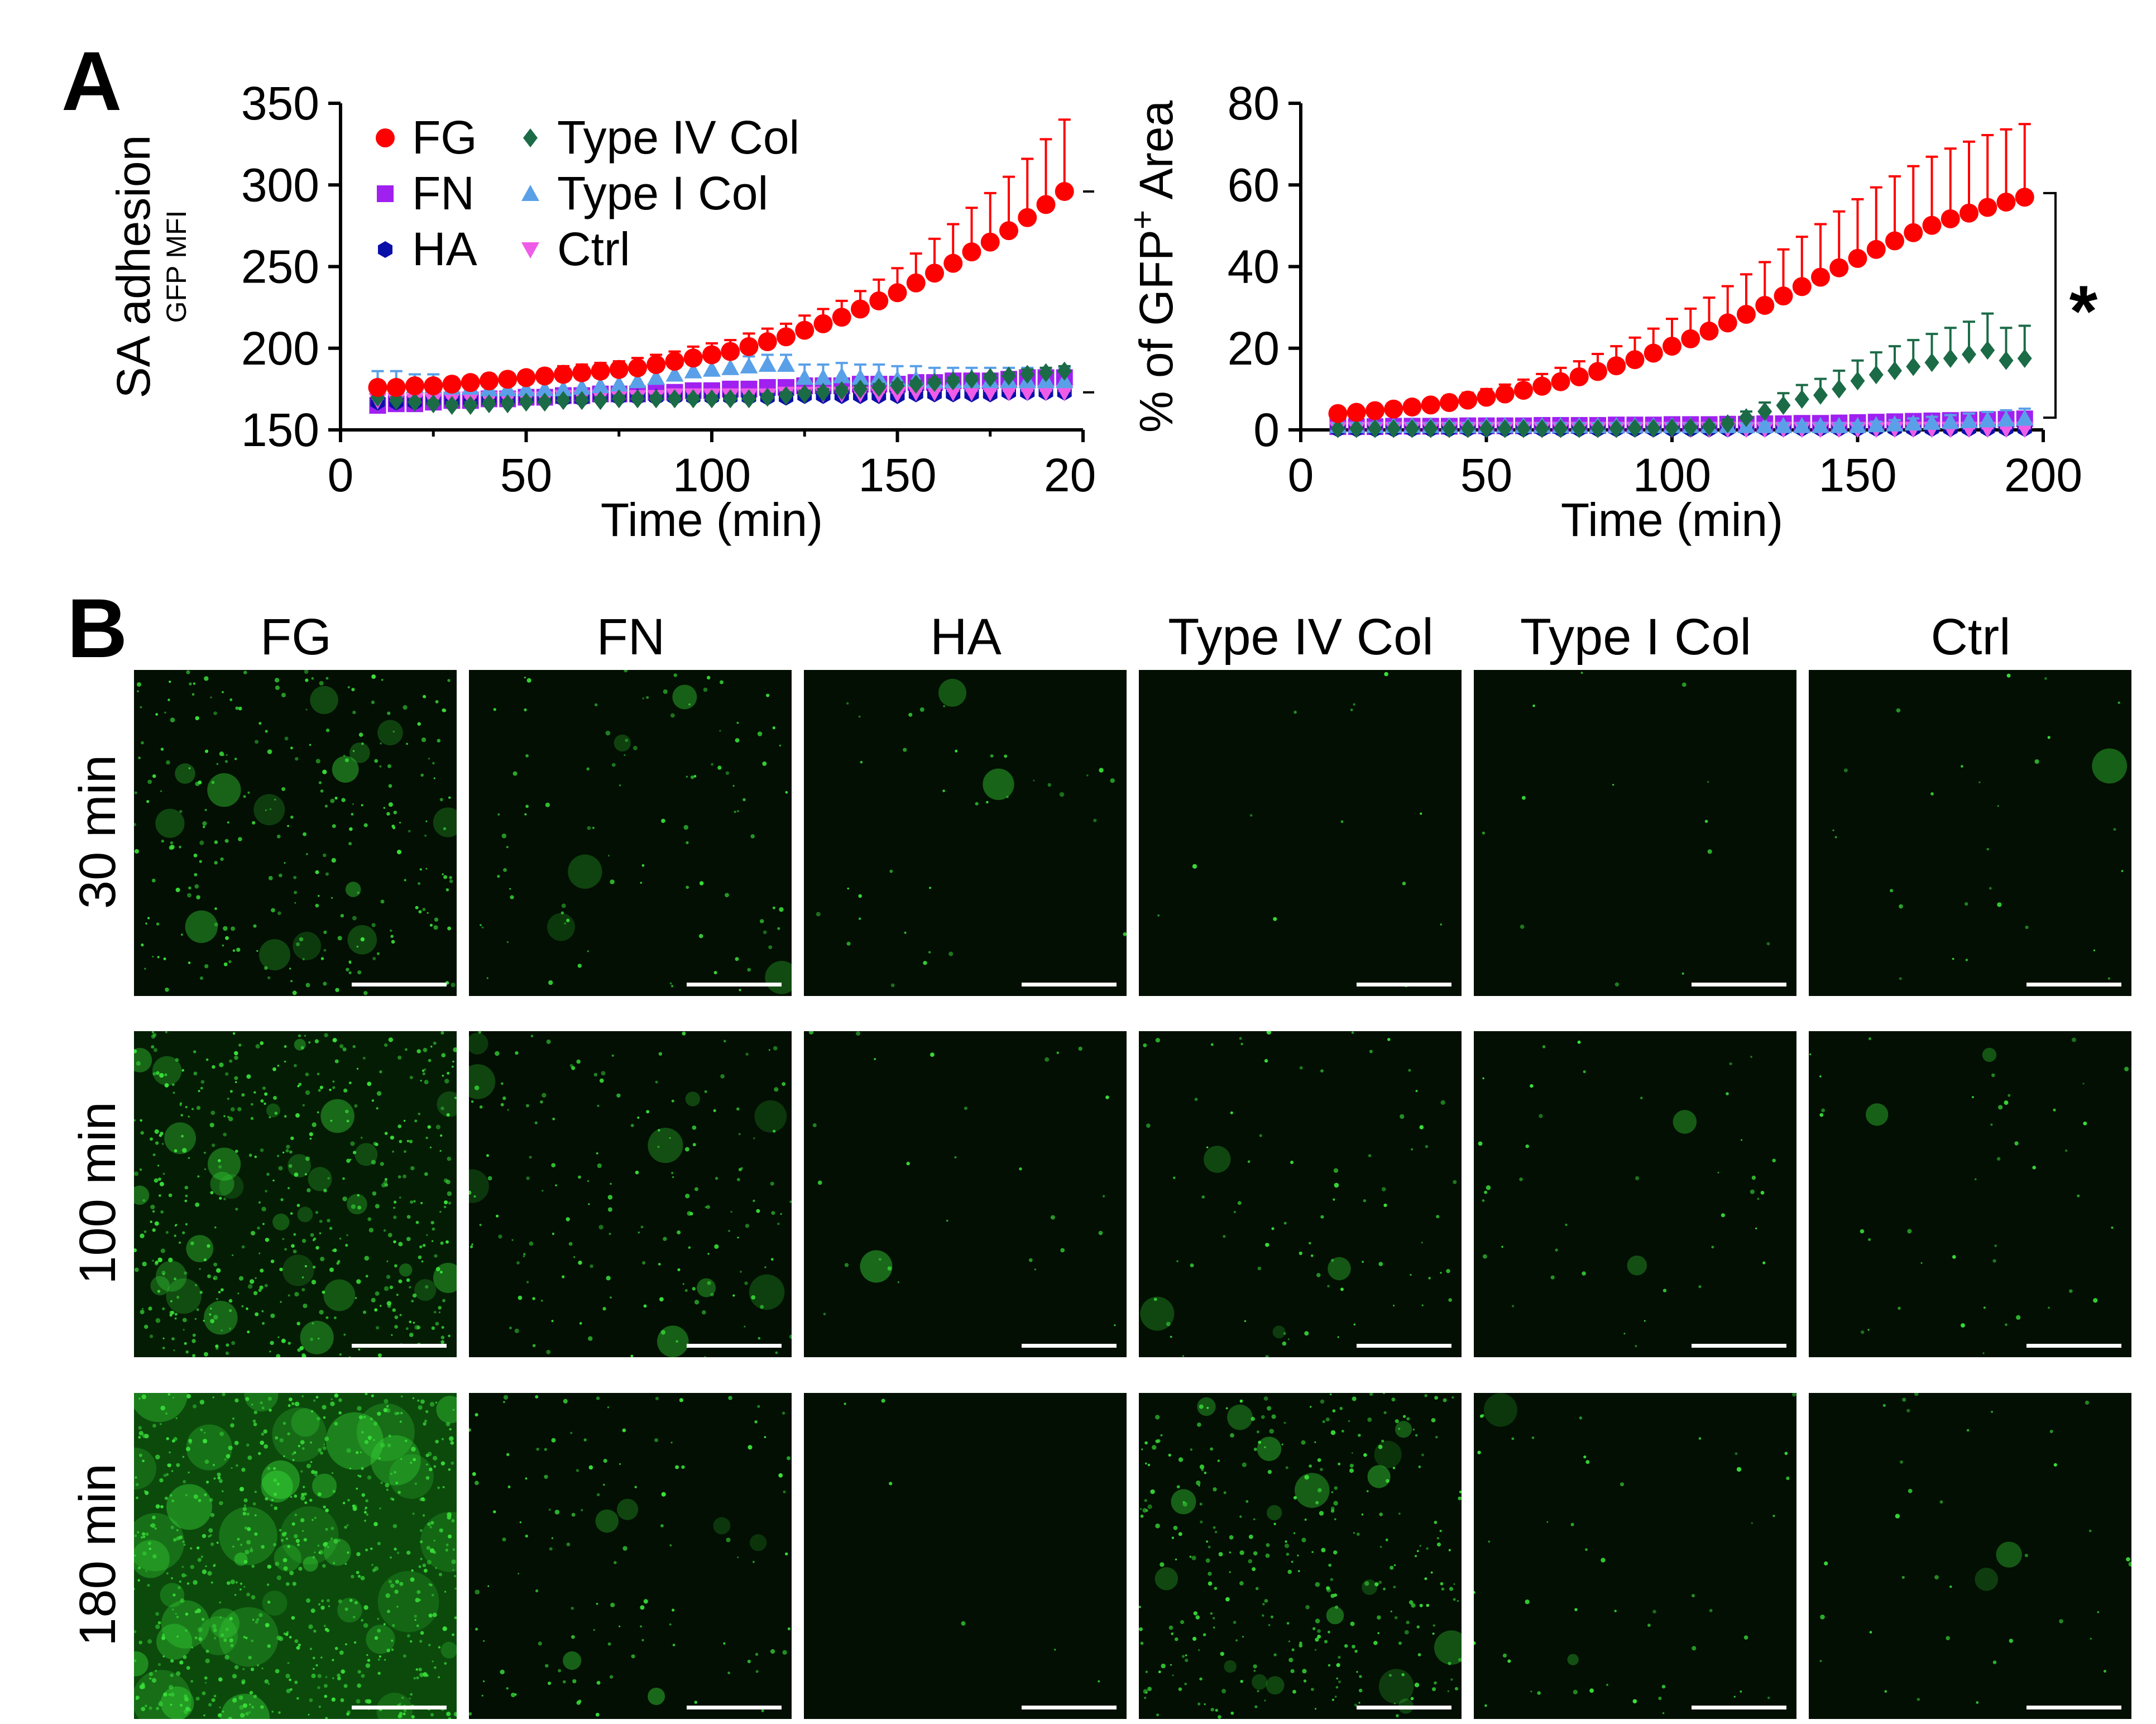  What do you see at coordinates (133, 267) in the screenshot?
I see `y-axis-label: SA adhesion` at bounding box center [133, 267].